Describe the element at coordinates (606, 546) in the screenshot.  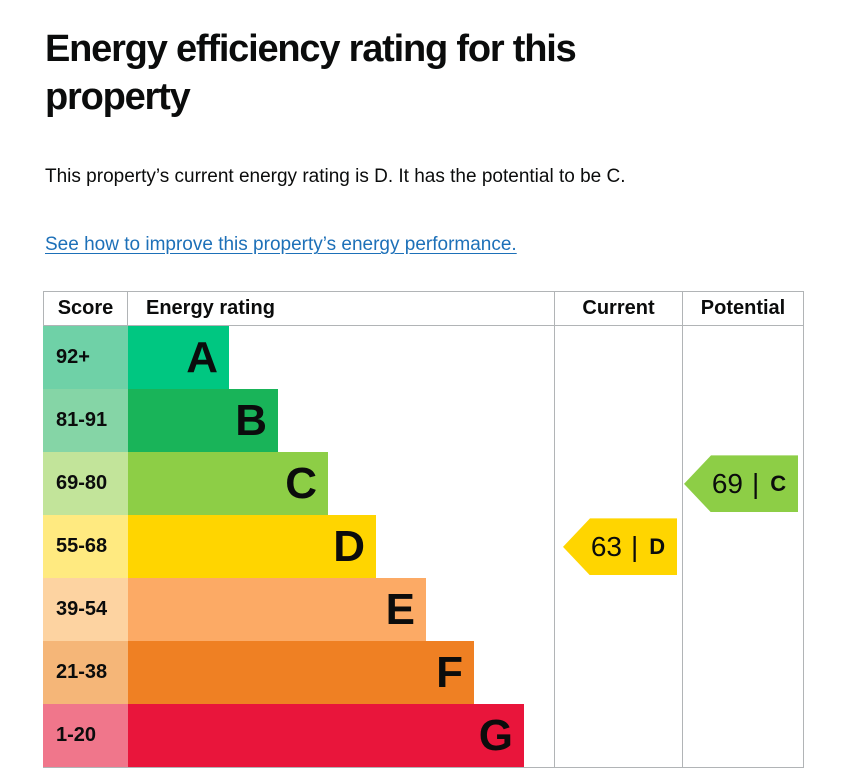
I see `current-score-value: 63` at that location.